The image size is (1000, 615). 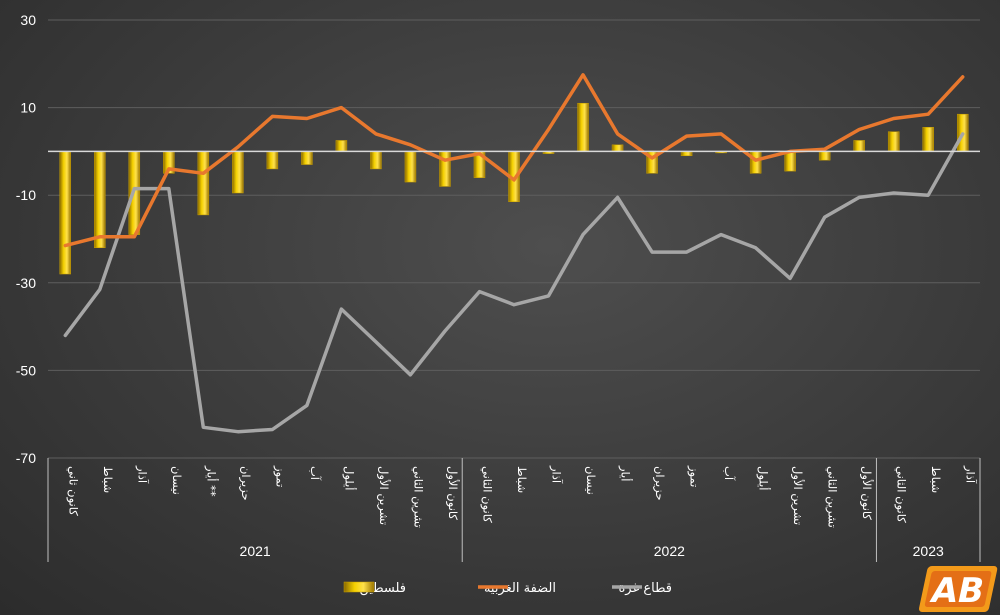 I want to click on year-label: 2021, so click(x=255, y=551).